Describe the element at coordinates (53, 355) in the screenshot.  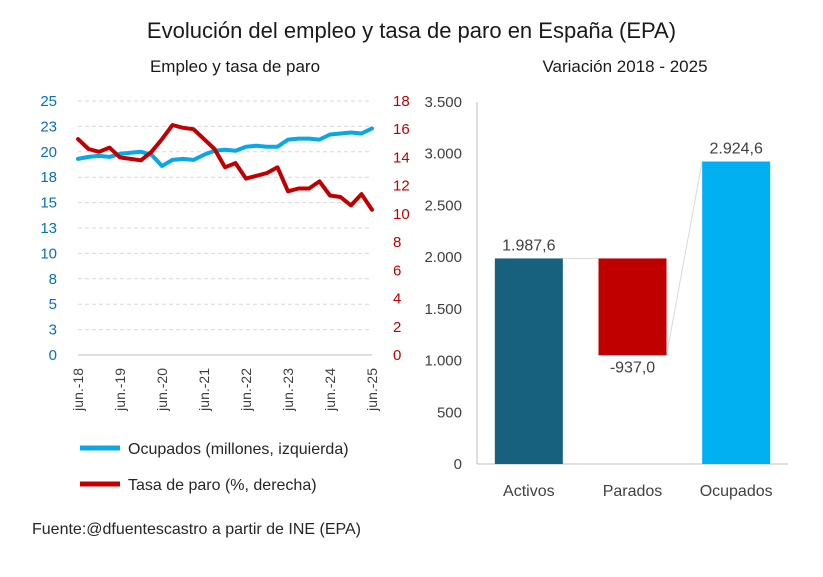
I see `y-left-tick-label: 0` at that location.